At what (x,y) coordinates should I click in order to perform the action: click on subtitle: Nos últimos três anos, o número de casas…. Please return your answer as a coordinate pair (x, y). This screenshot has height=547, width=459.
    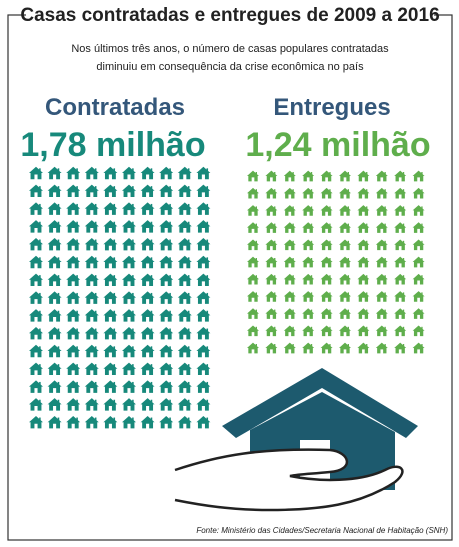
    Looking at the image, I should click on (230, 49).